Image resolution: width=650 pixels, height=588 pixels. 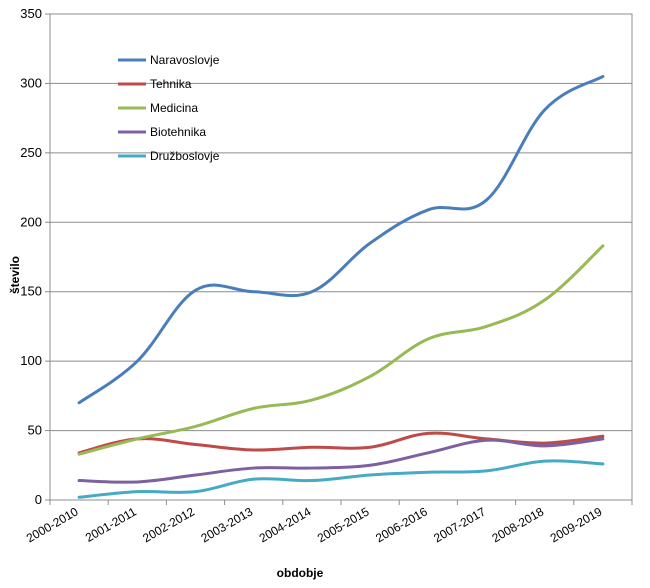 I want to click on x-tick-label: 2008-2018, so click(x=517, y=524).